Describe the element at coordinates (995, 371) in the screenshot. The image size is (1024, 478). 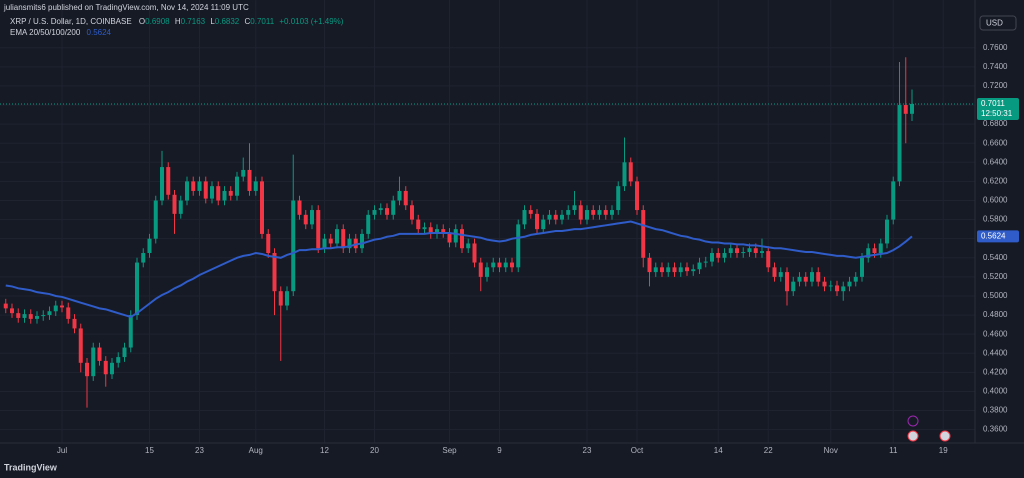
I see `y-tick-label: 0.4200` at that location.